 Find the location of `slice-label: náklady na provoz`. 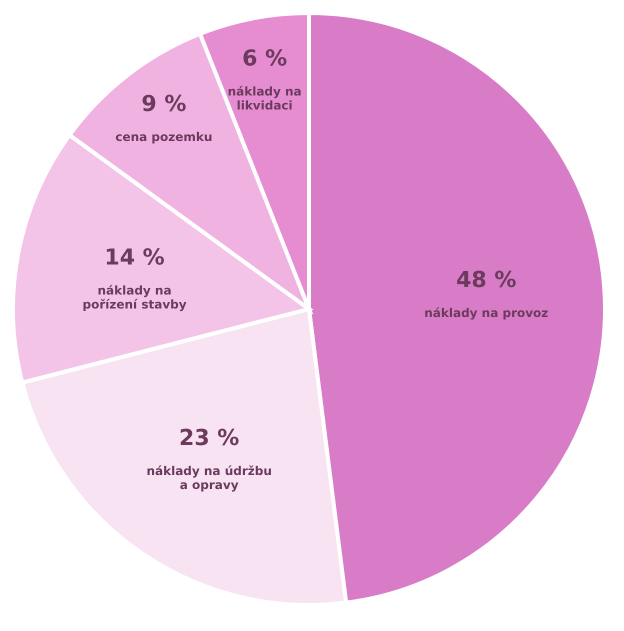

slice-label: náklady na provoz is located at coordinates (486, 313).